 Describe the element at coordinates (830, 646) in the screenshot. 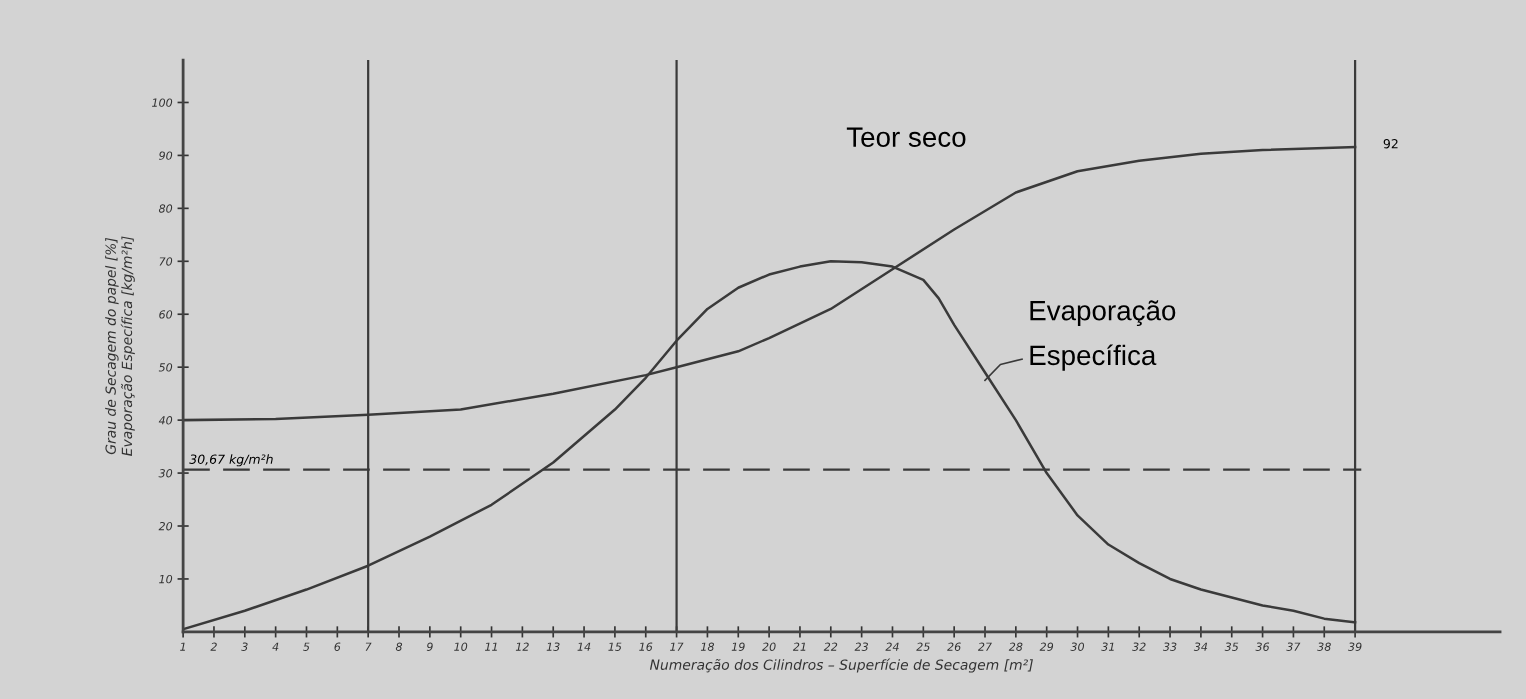

I see `x-tick-label: 22` at that location.